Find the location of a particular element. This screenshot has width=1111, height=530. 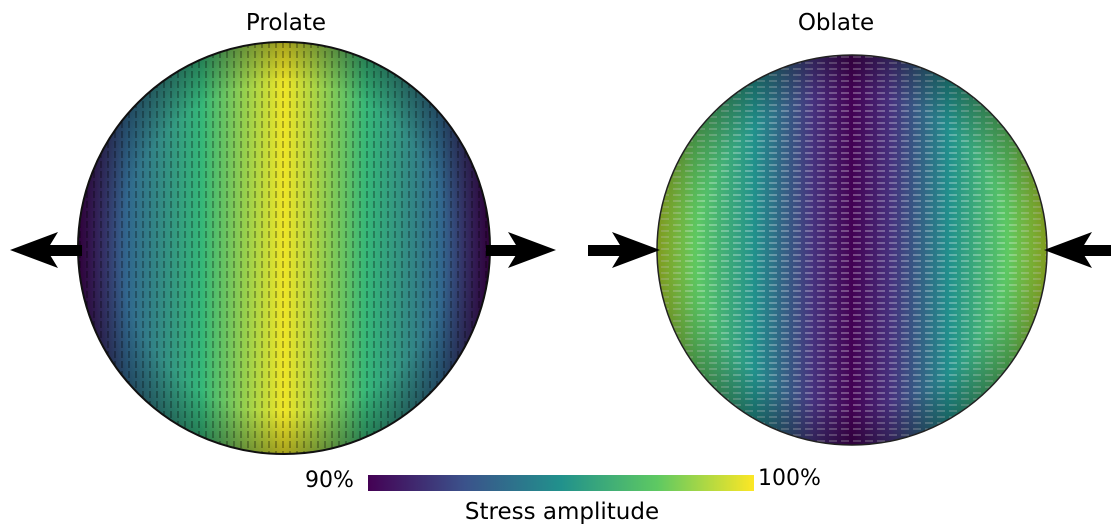

prolate-left-arrow-icon is located at coordinates (46, 250).